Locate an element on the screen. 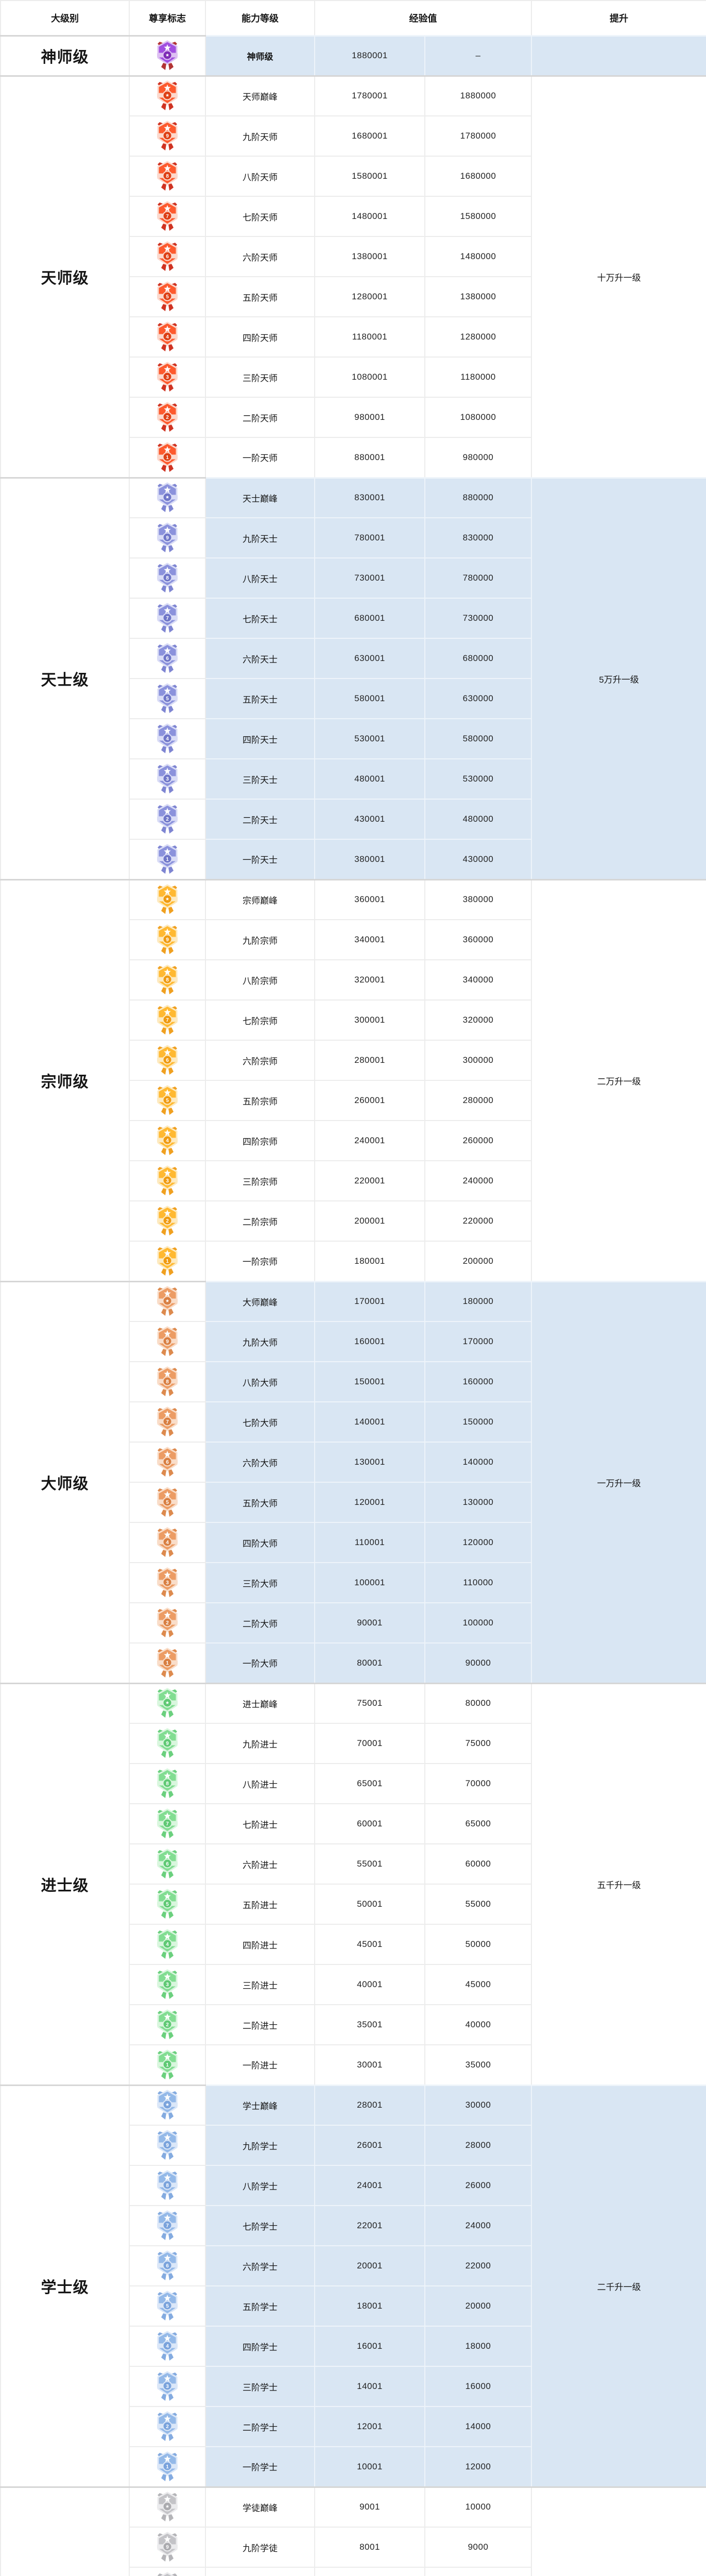 This screenshot has width=706, height=2576. svg-text: 9 is located at coordinates (167, 1342).